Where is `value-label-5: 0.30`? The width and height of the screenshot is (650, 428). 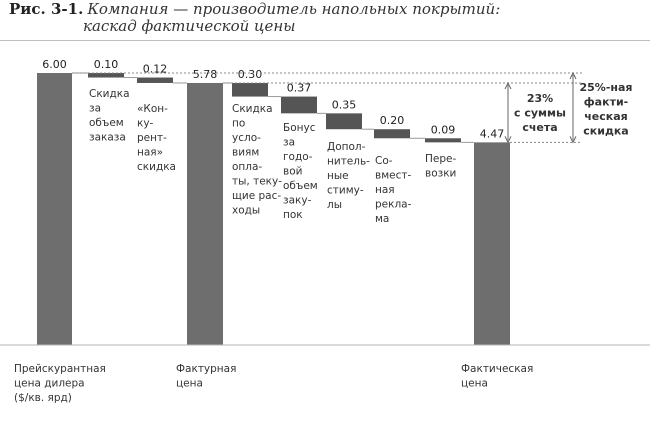 value-label-5: 0.30 is located at coordinates (250, 74).